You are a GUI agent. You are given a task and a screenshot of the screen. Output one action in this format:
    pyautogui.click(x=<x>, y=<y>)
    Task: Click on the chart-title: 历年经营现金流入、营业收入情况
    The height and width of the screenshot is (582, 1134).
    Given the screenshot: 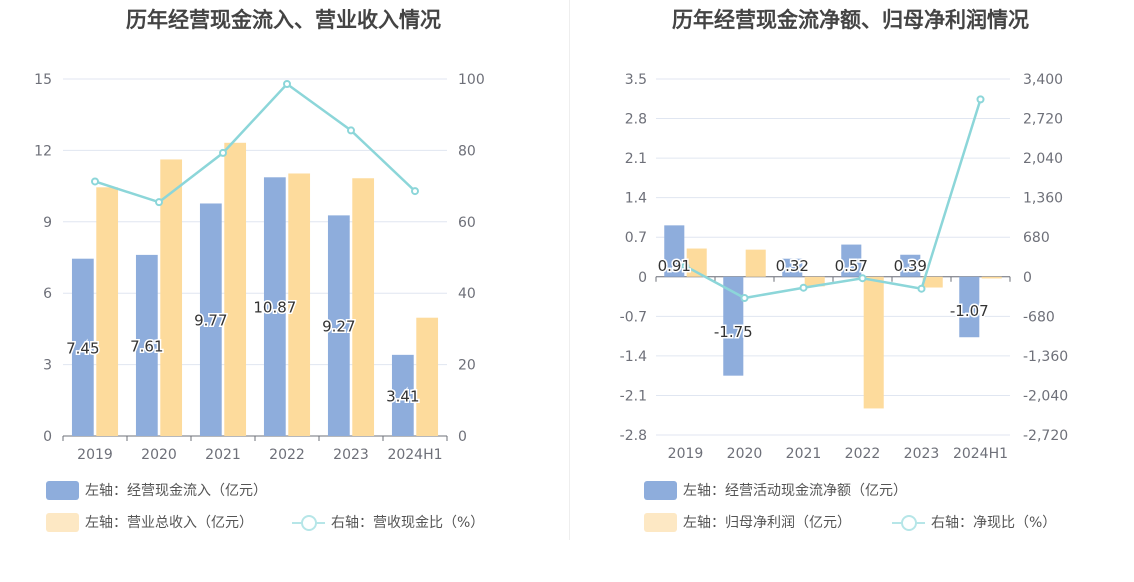 What is the action you would take?
    pyautogui.click(x=283, y=20)
    